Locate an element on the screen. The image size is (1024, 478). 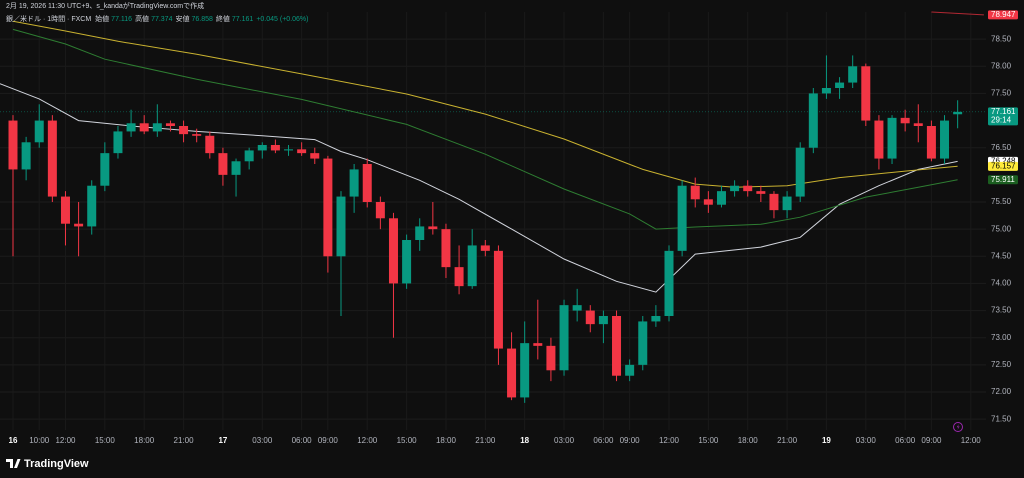
y-tick-label: 75.00 is located at coordinates (1001, 228).